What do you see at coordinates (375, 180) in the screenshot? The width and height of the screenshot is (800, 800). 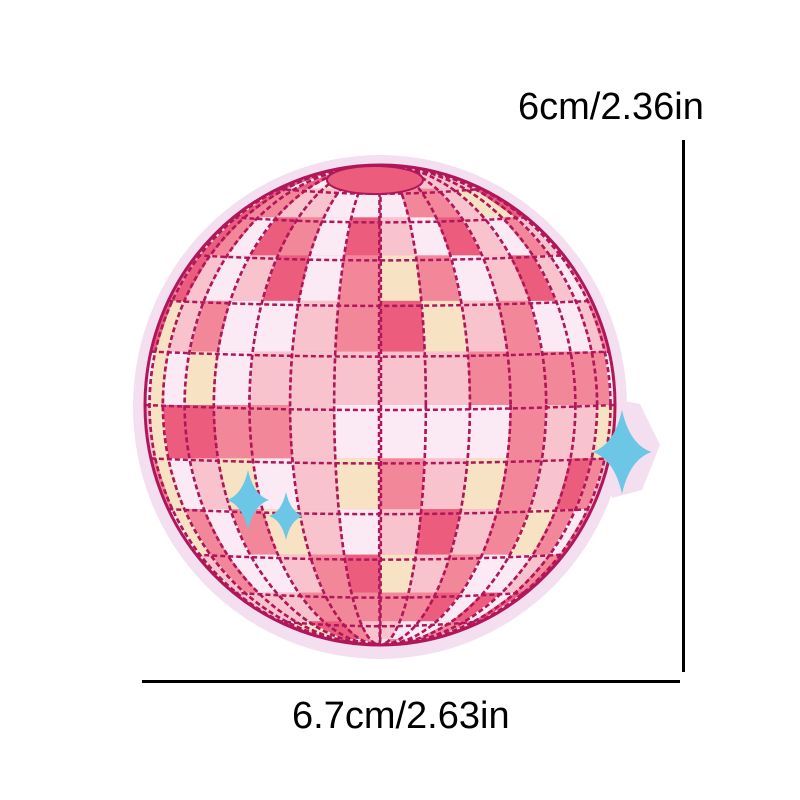 I see `disco-ball-cap` at bounding box center [375, 180].